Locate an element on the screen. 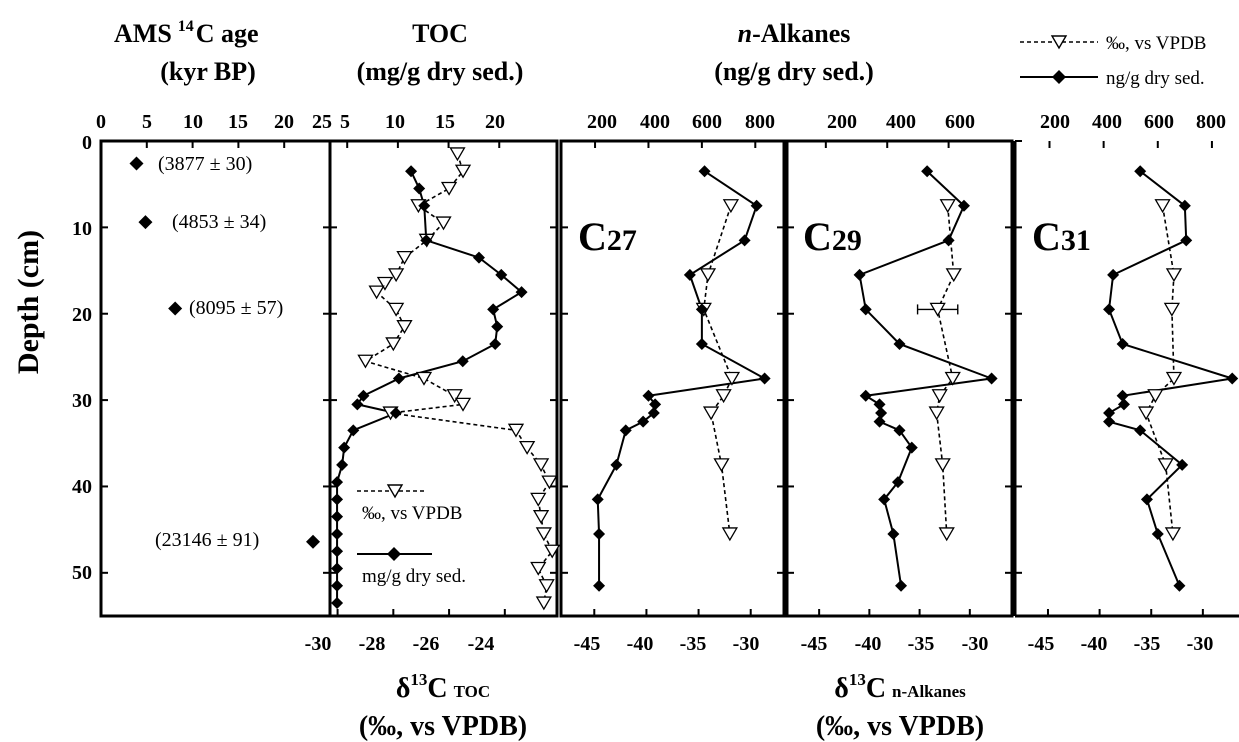  c27-delta13c-line is located at coordinates (717, 370).